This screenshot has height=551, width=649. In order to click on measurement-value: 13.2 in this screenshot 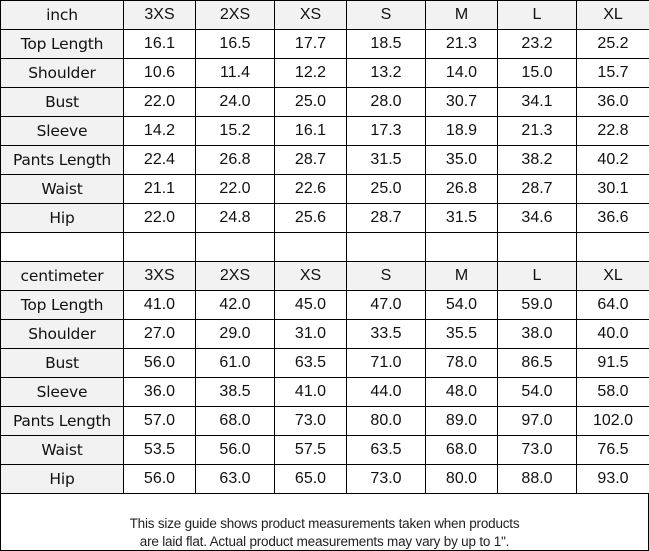, I will do `click(386, 73)`.